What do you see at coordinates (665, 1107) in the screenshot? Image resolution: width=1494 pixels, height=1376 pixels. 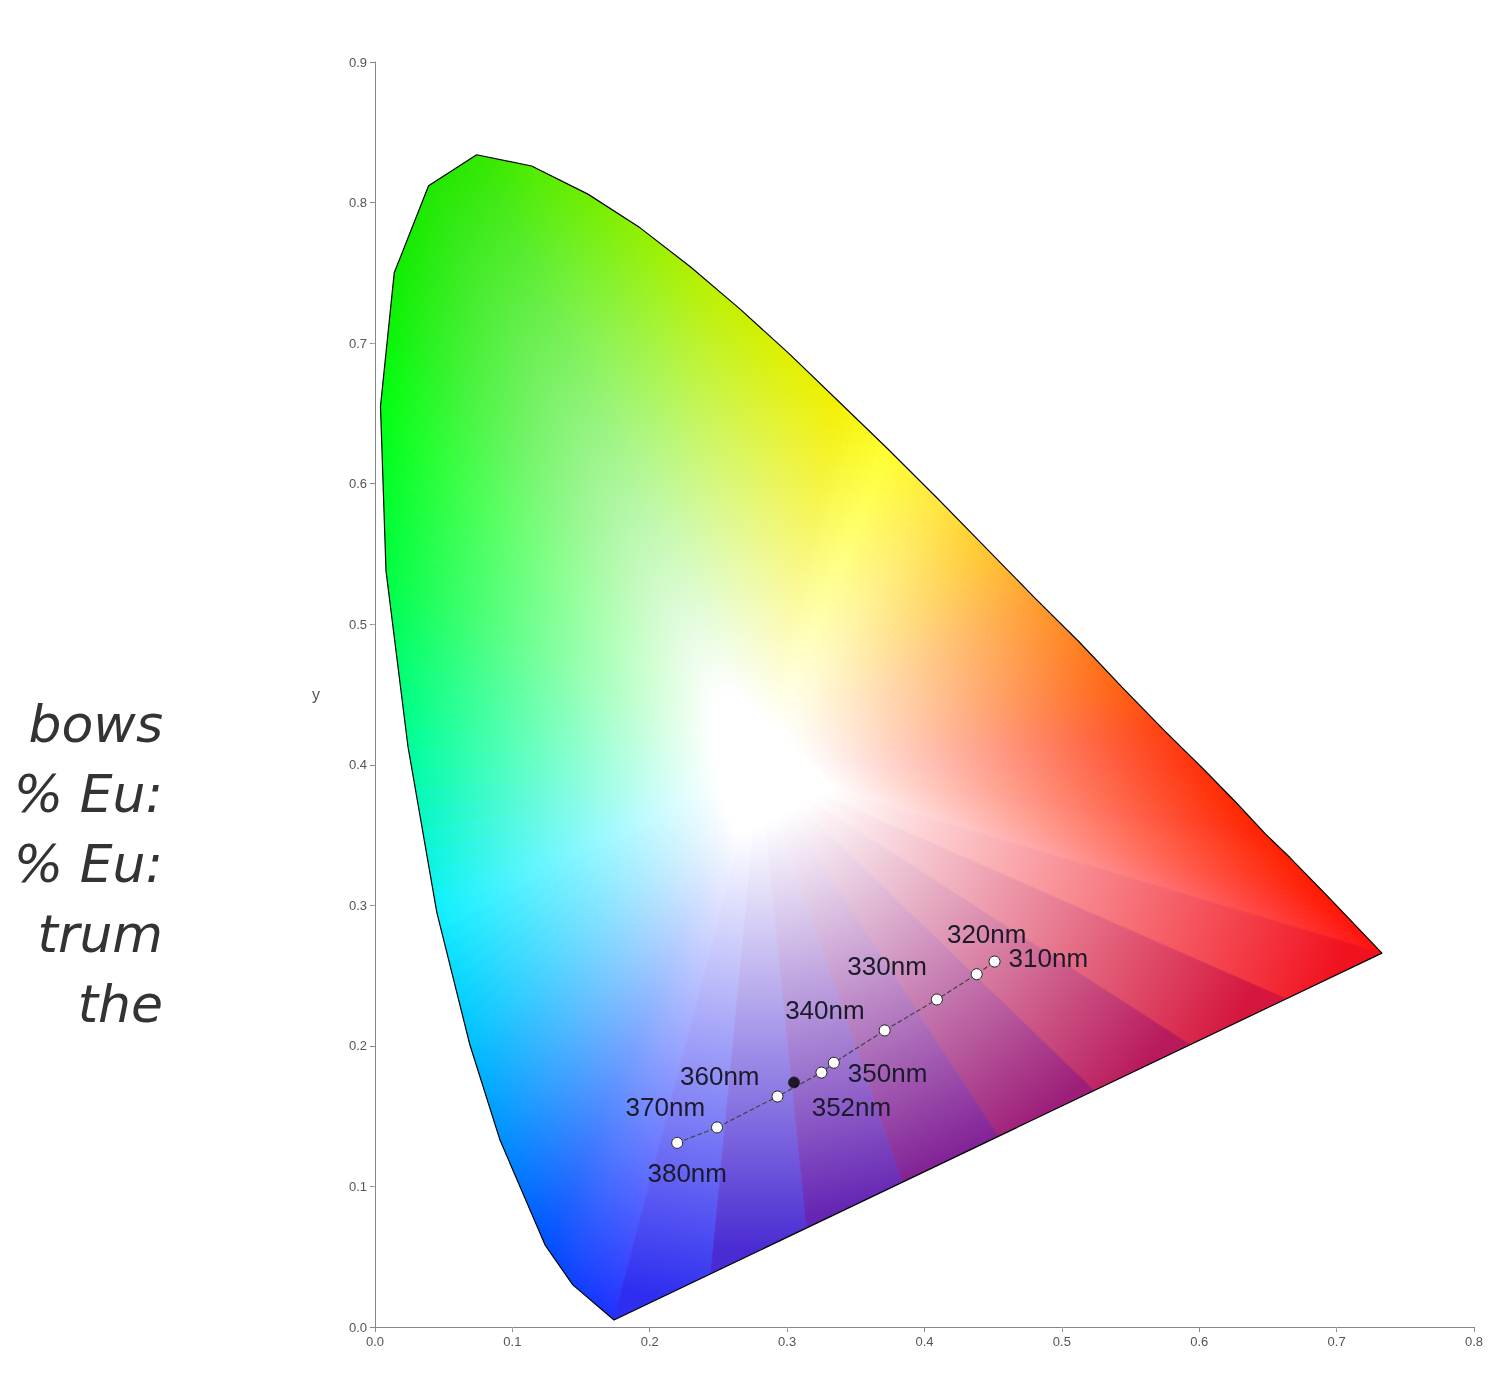 I see `annotation: 370nm` at bounding box center [665, 1107].